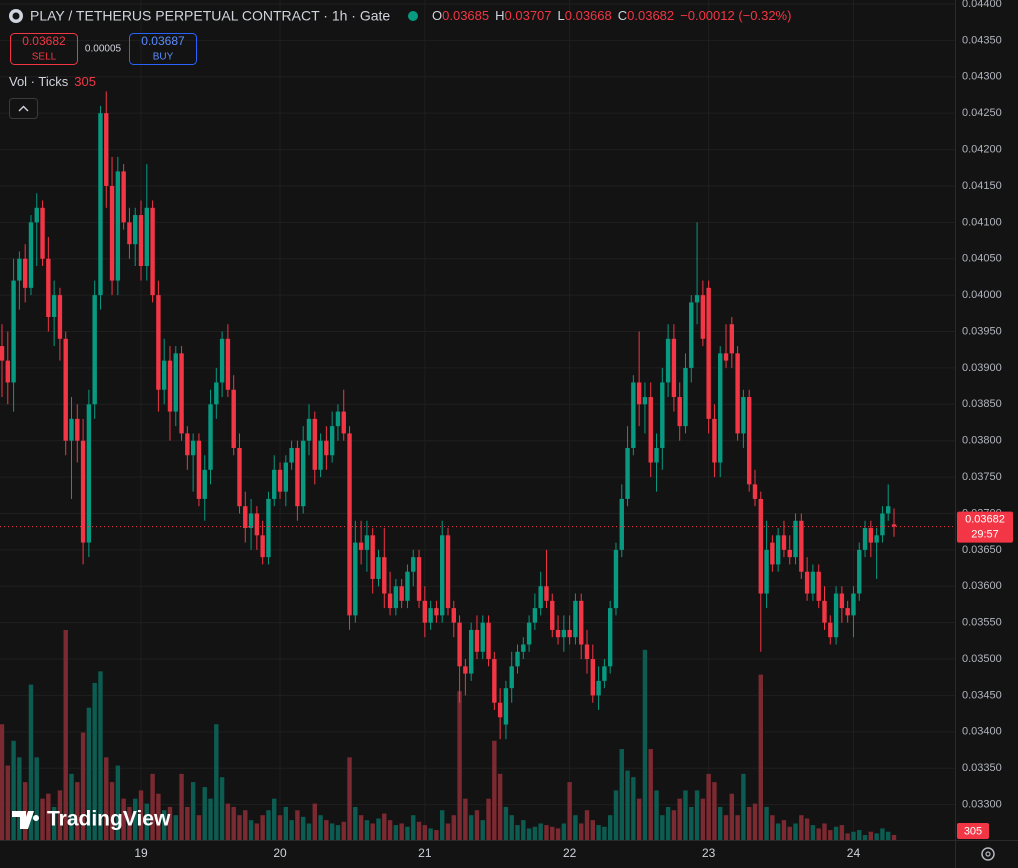 The image size is (1018, 868). I want to click on y-tick-label: 0.04000, so click(982, 295).